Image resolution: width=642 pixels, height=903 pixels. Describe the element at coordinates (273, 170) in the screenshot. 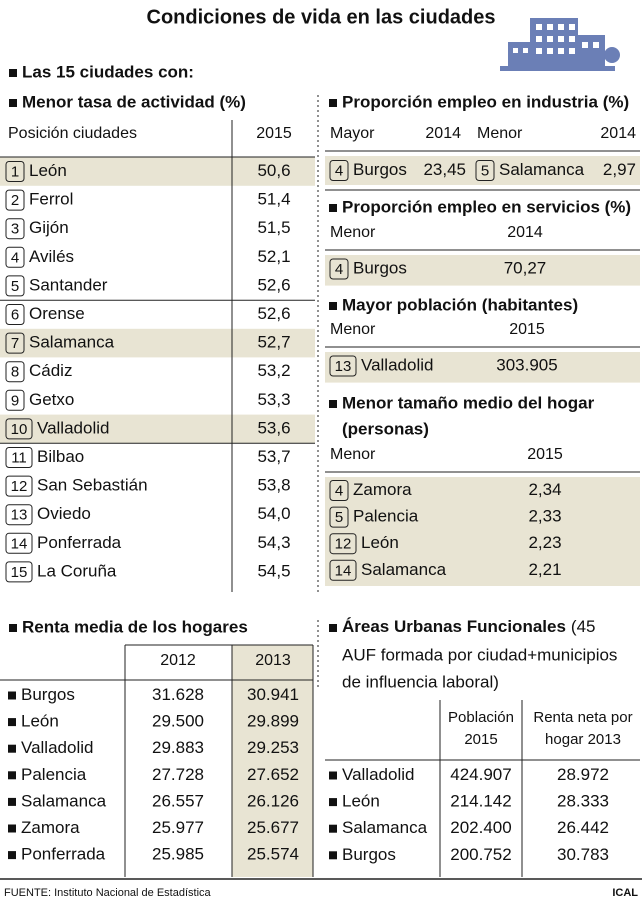

I see `value: 50,6` at that location.